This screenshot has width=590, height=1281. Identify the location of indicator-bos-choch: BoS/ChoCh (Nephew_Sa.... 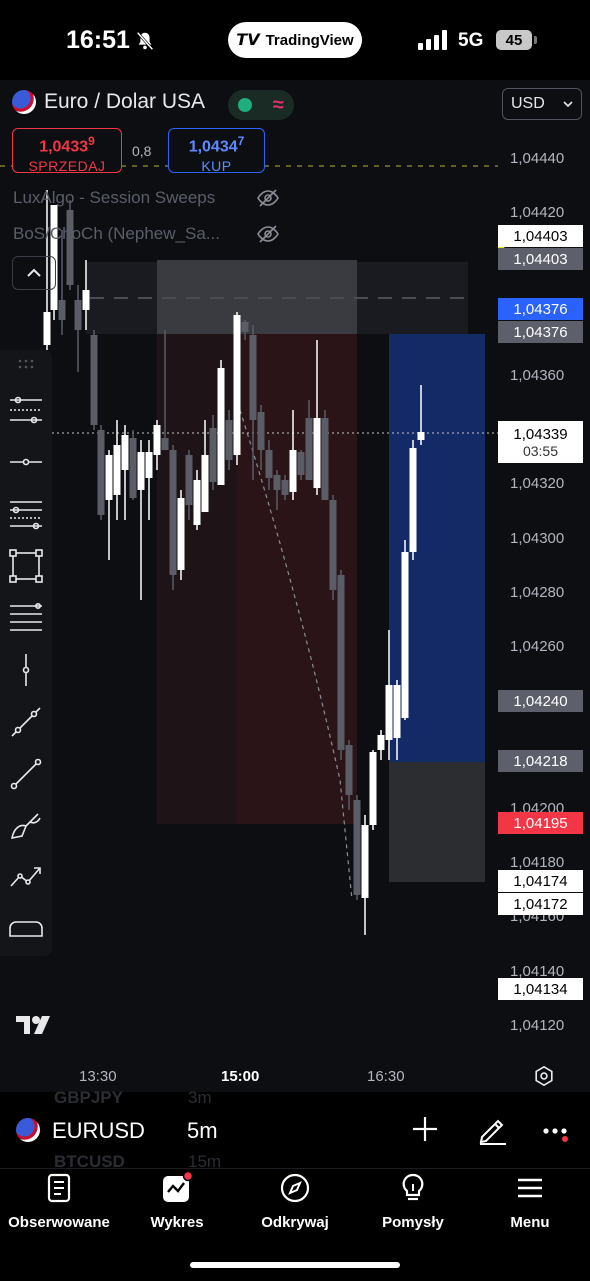
(116, 233).